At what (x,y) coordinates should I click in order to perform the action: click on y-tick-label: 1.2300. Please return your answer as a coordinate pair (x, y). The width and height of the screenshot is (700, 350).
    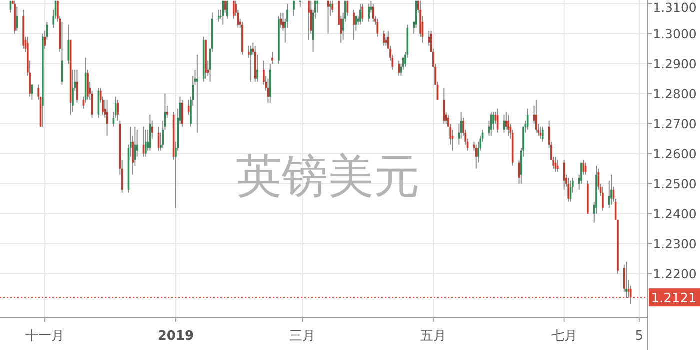
    Looking at the image, I should click on (675, 244).